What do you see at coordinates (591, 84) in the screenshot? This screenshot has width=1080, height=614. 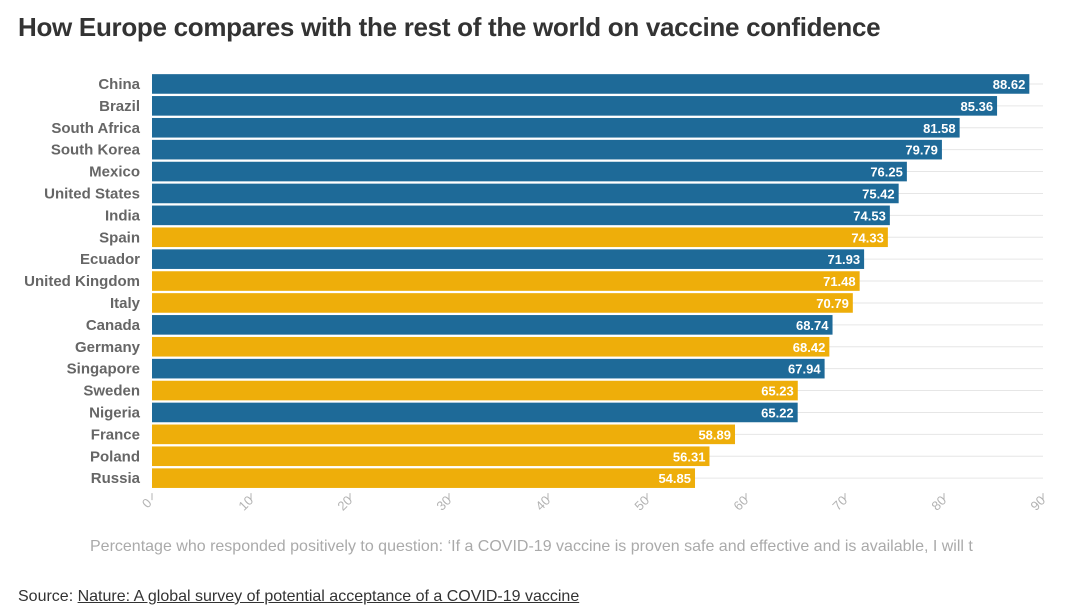 I see `bar-china` at bounding box center [591, 84].